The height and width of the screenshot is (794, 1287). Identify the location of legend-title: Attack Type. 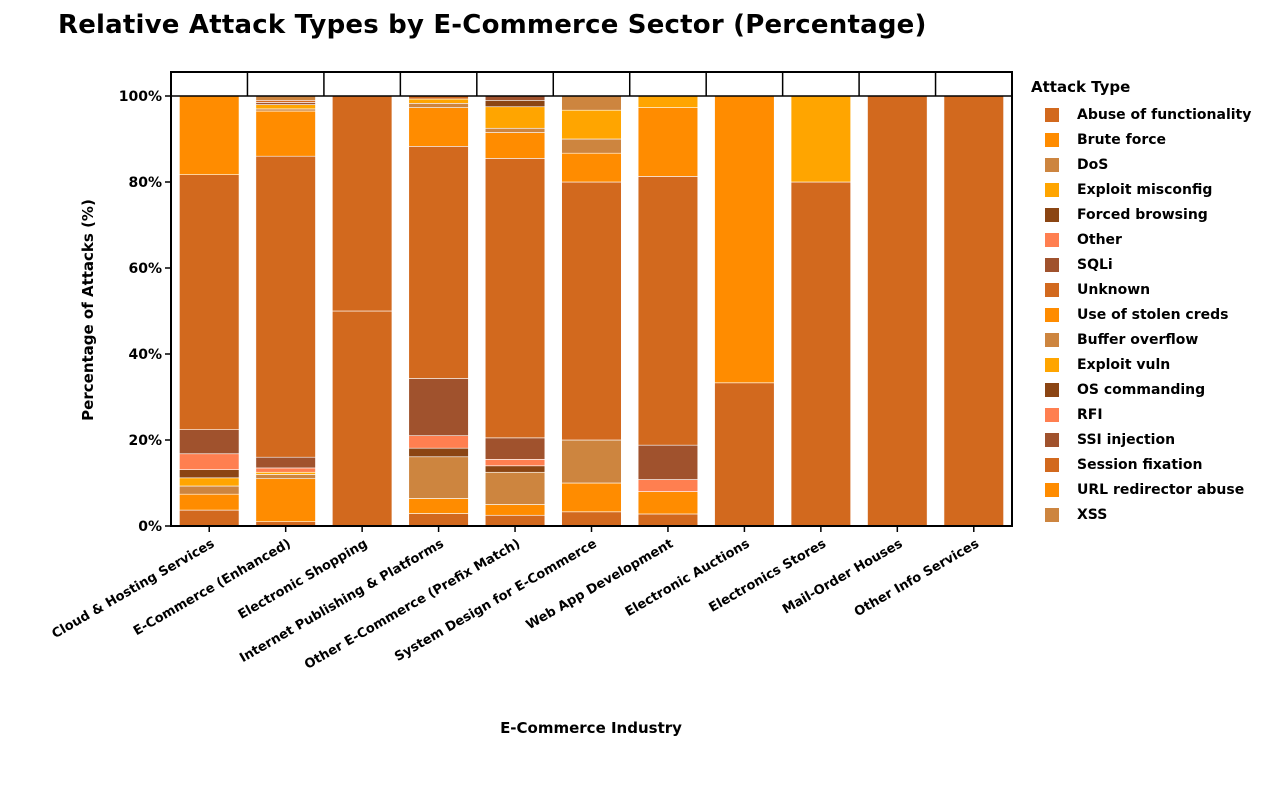
(1081, 87).